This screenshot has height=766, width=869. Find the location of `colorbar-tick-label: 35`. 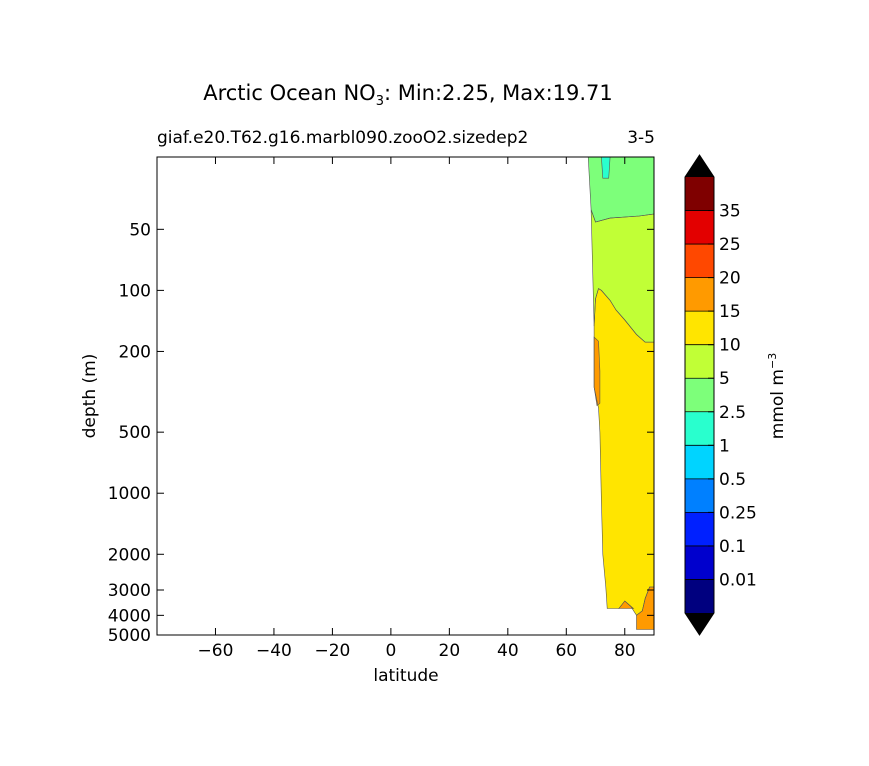

colorbar-tick-label: 35 is located at coordinates (730, 212).